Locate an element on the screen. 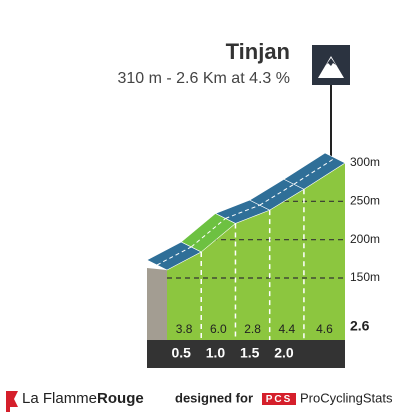 The height and width of the screenshot is (415, 405). site-name: ProCyclingStats is located at coordinates (346, 397).